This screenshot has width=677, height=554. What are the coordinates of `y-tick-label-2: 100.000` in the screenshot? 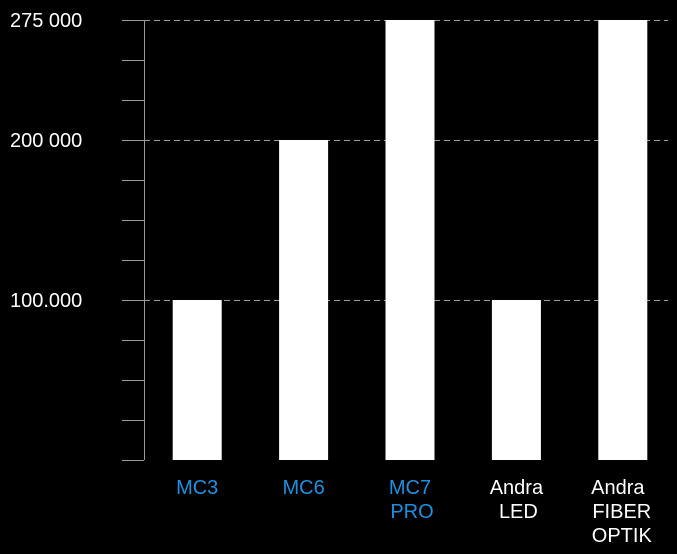 It's located at (46, 301).